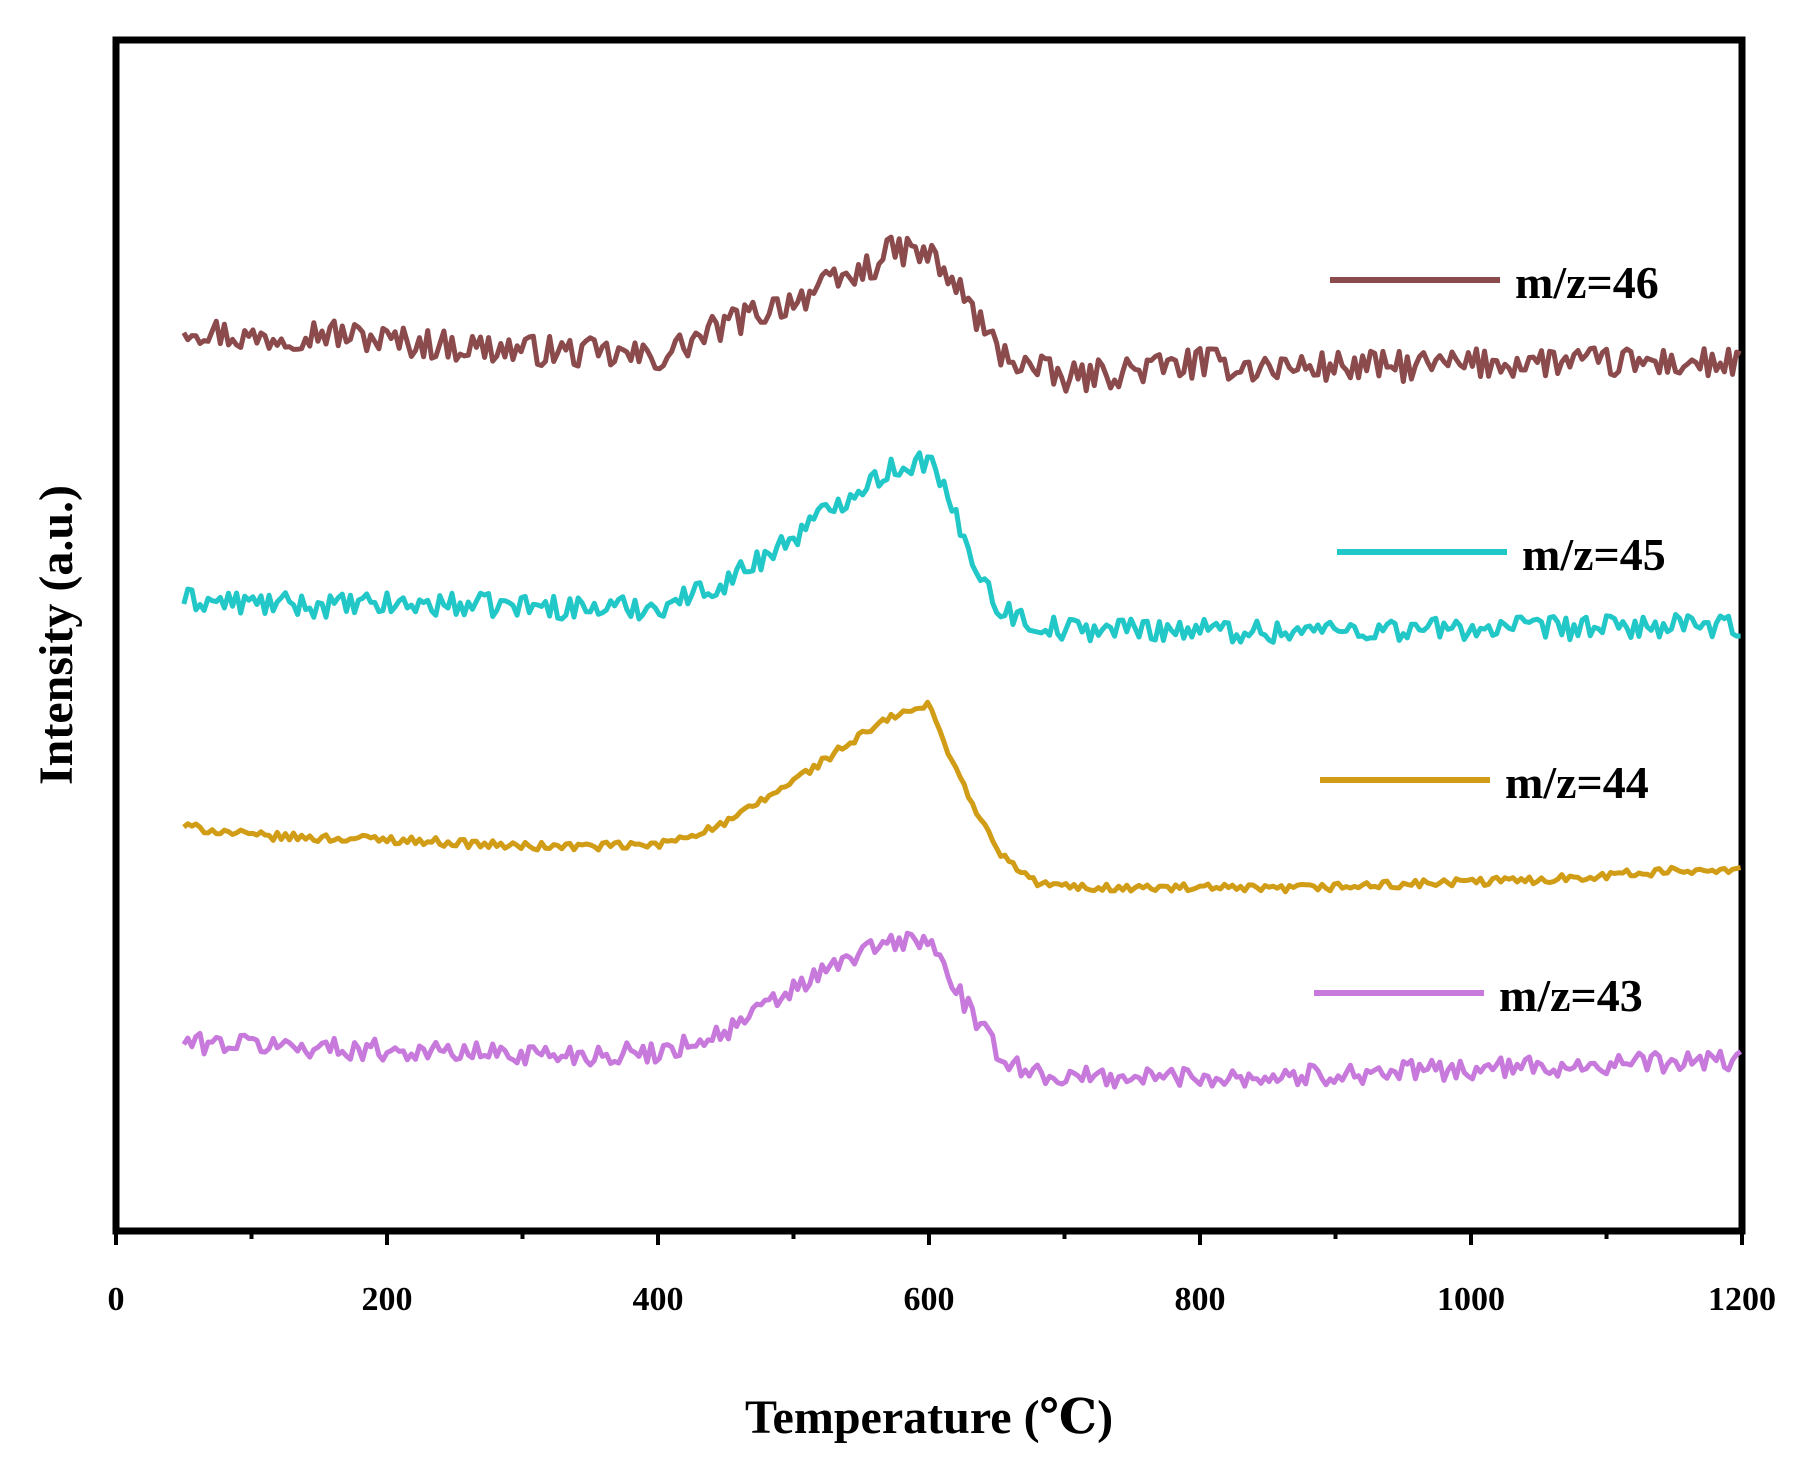 This screenshot has width=1820, height=1462. Describe the element at coordinates (929, 1417) in the screenshot. I see `x-axis-title: Temperature (℃)` at that location.